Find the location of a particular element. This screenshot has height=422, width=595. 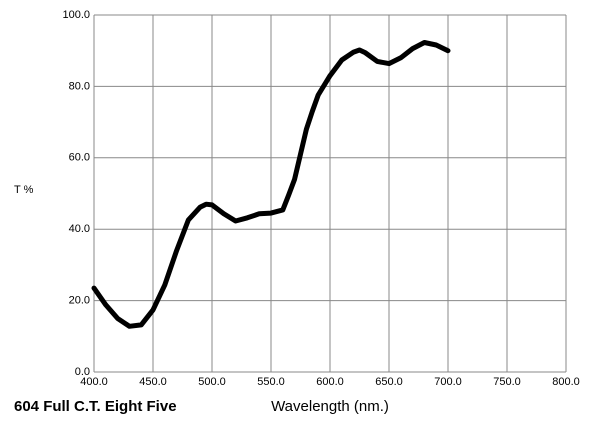

y-tick-label: 20.0 is located at coordinates (79, 301).